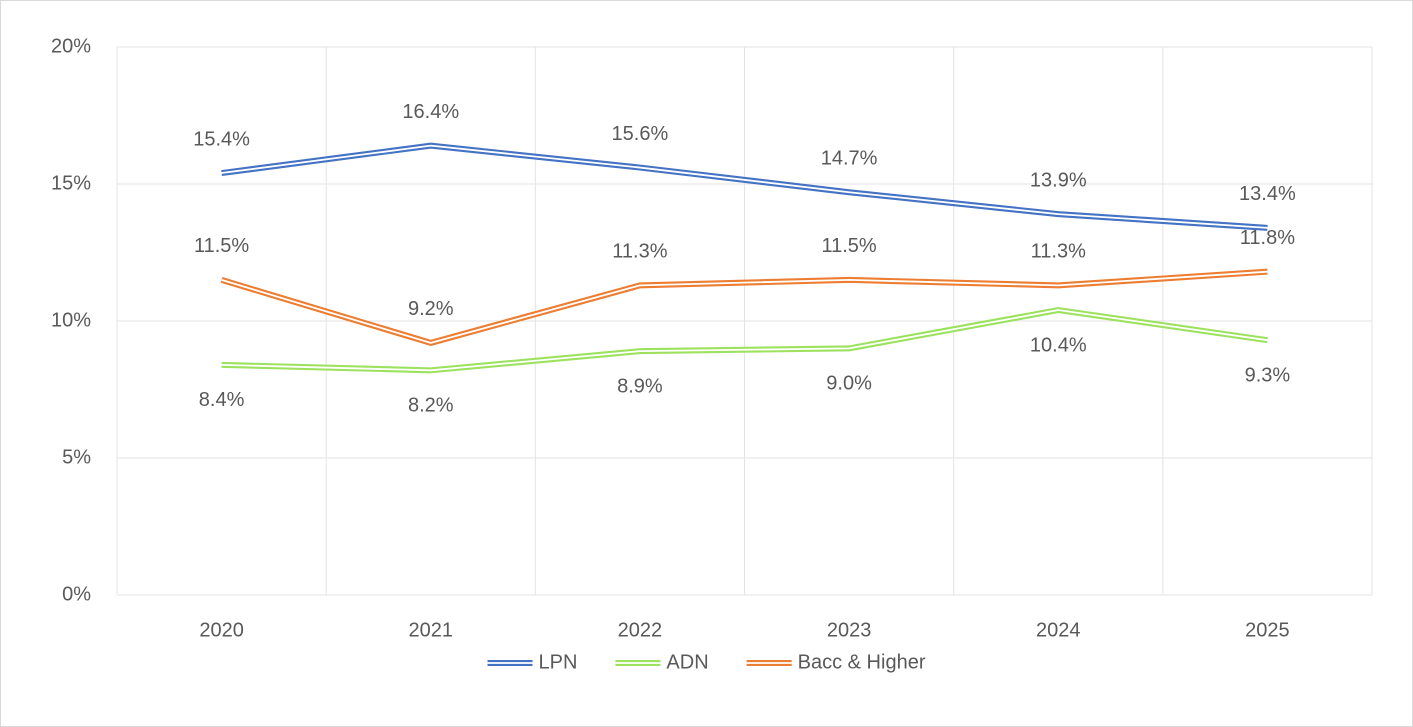 The width and height of the screenshot is (1413, 727). I want to click on data-label: 13.9%, so click(1058, 180).